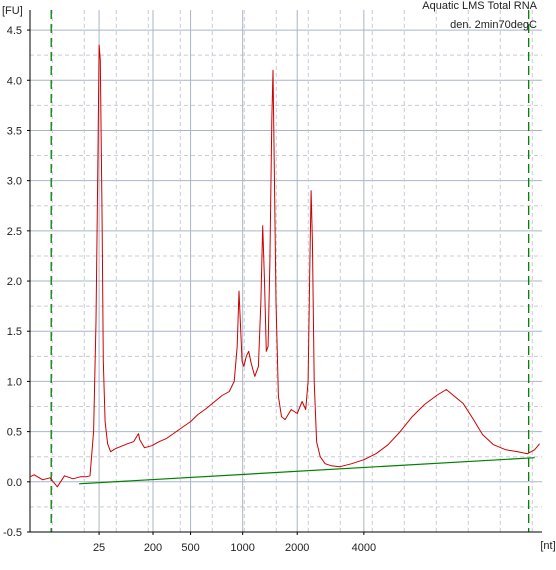 Image resolution: width=556 pixels, height=570 pixels. What do you see at coordinates (14, 382) in the screenshot?
I see `y-tick-label: 1.0` at bounding box center [14, 382].